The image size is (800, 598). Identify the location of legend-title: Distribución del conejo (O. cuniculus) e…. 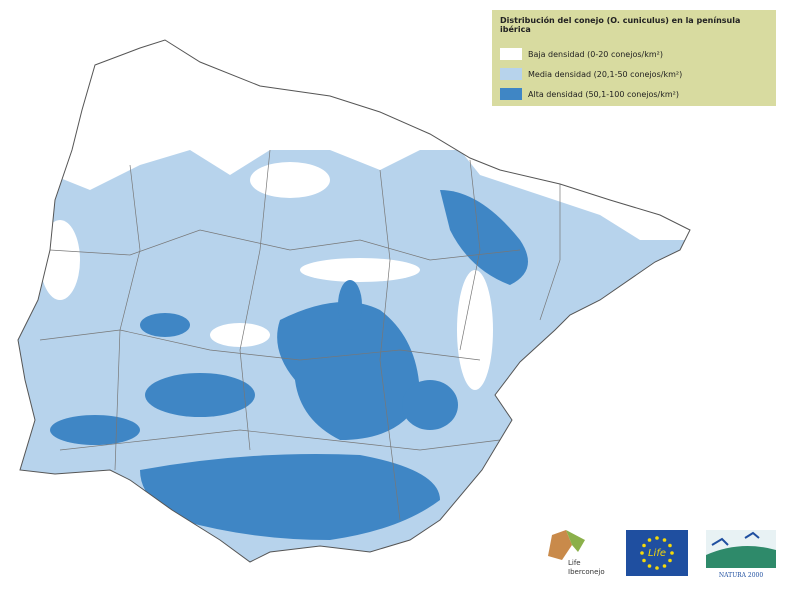
(620, 25).